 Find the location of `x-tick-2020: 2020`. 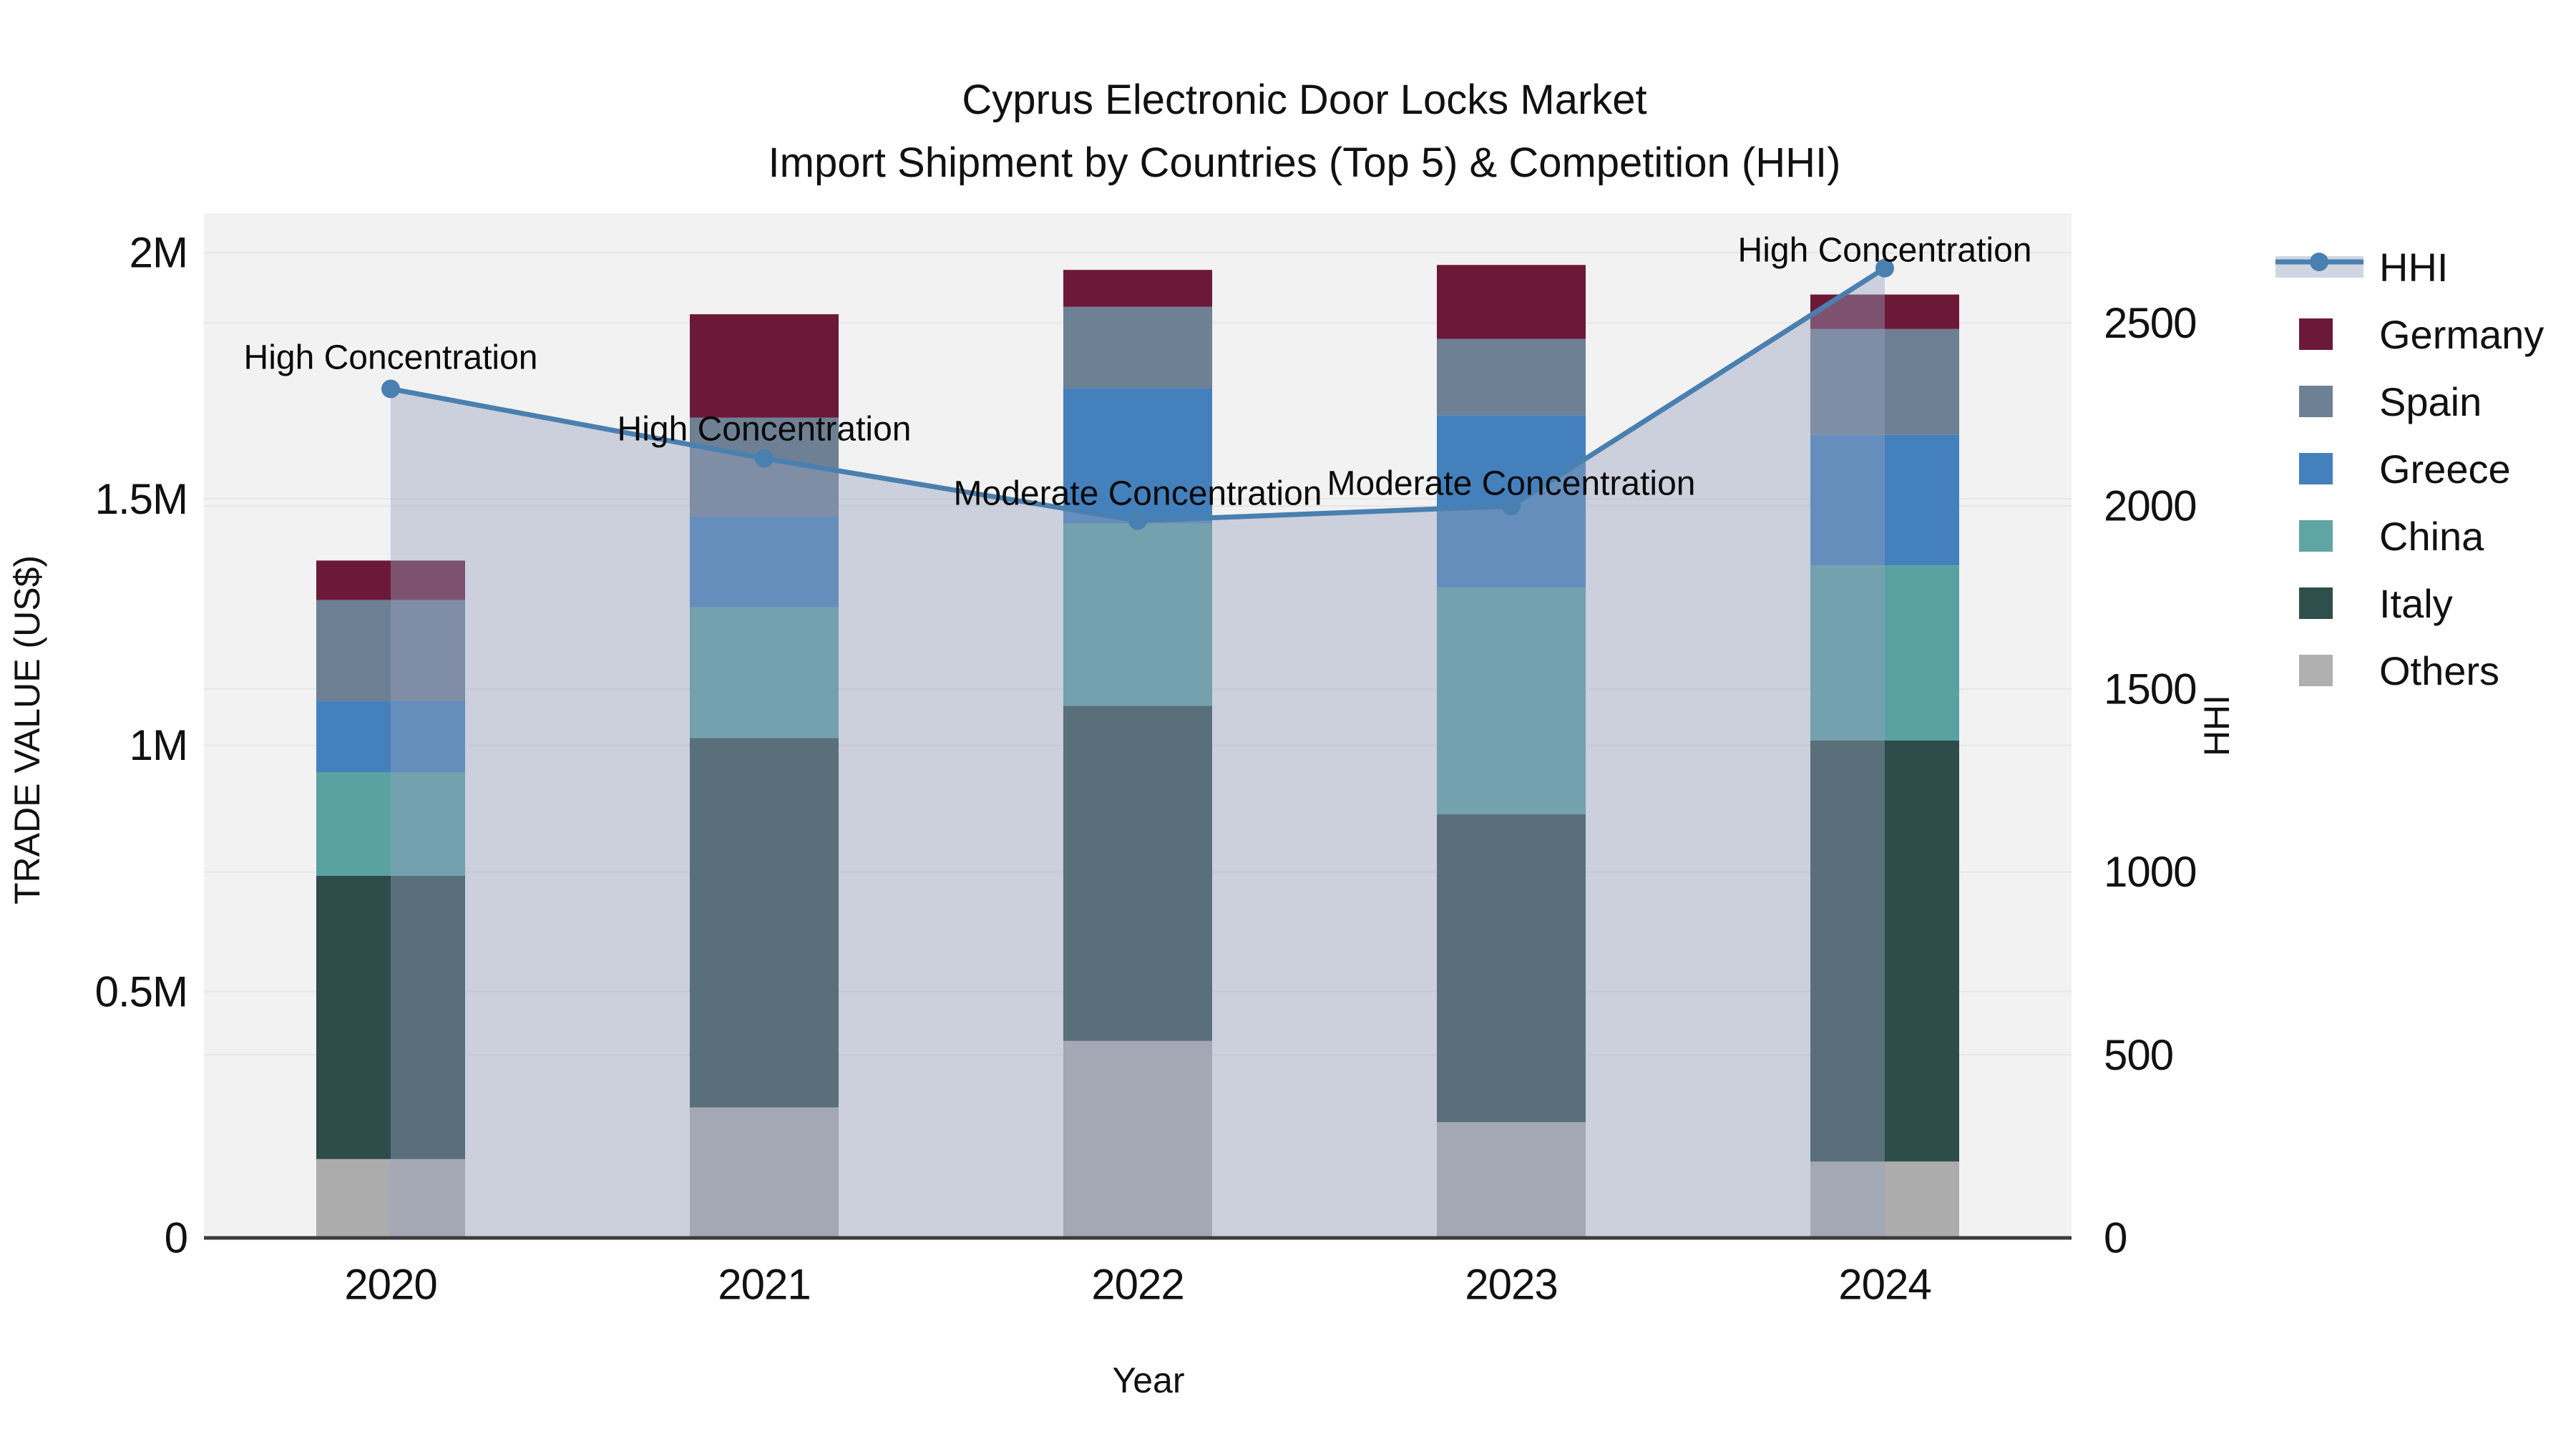

x-tick-2020: 2020 is located at coordinates (390, 1285).